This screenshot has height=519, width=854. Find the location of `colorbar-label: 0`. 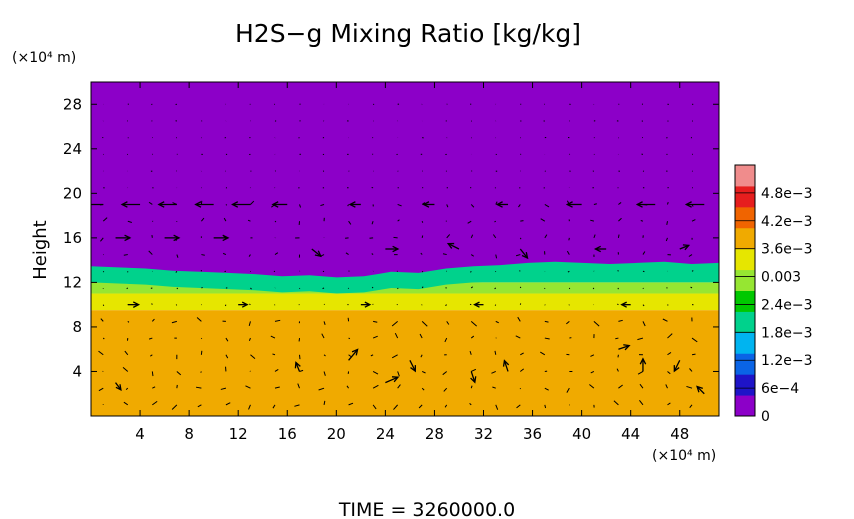

colorbar-label: 0 is located at coordinates (765, 417).